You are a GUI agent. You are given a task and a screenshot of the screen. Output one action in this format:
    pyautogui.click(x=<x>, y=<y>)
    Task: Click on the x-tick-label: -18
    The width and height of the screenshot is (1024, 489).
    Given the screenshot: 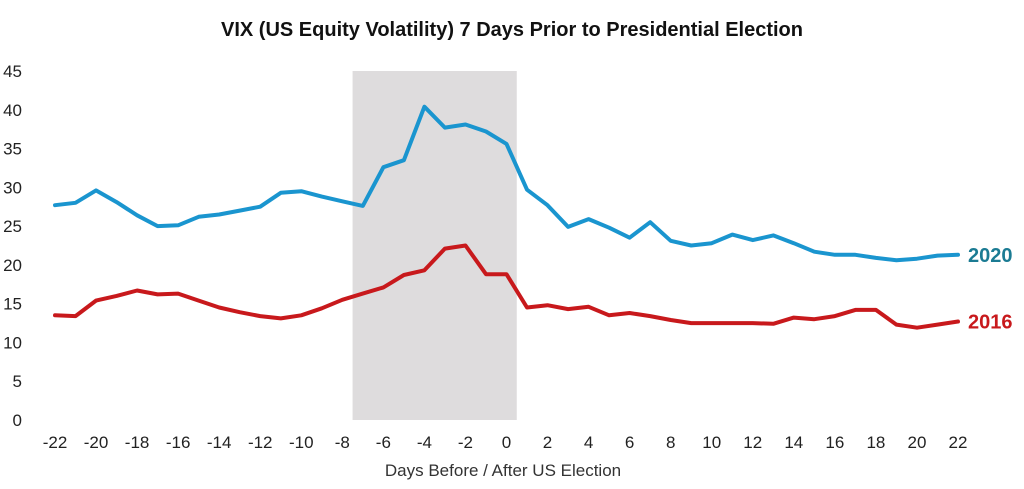 What is the action you would take?
    pyautogui.click(x=137, y=442)
    